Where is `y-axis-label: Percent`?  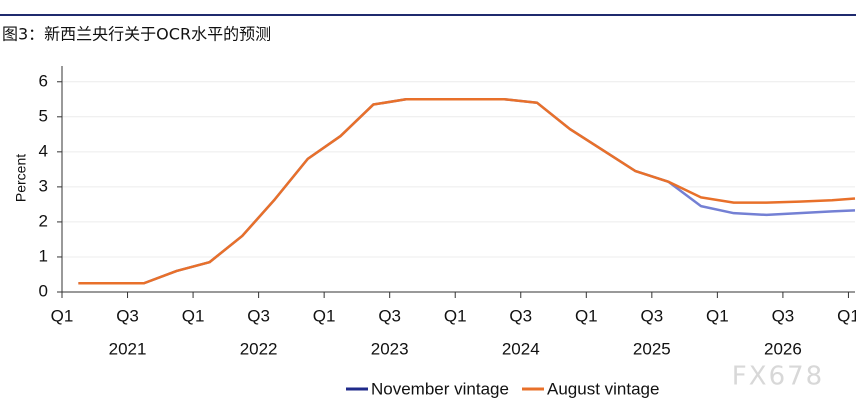 y-axis-label: Percent is located at coordinates (21, 178).